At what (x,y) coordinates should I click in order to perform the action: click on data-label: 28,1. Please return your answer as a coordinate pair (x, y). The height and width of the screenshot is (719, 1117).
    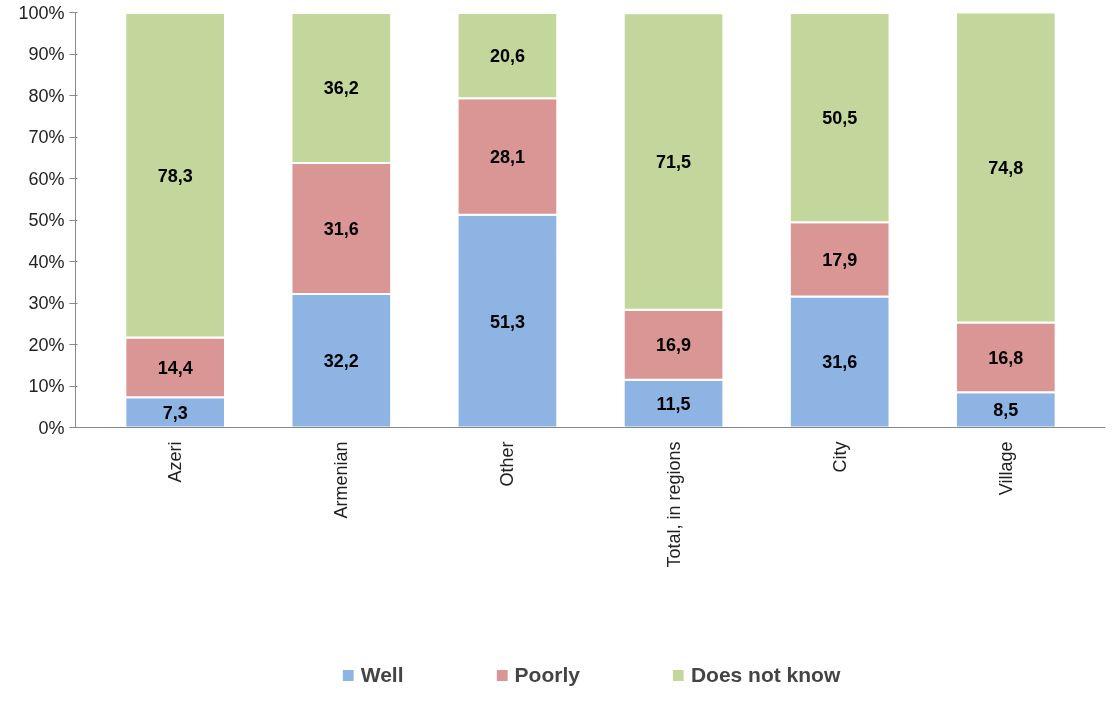
    Looking at the image, I should click on (507, 157).